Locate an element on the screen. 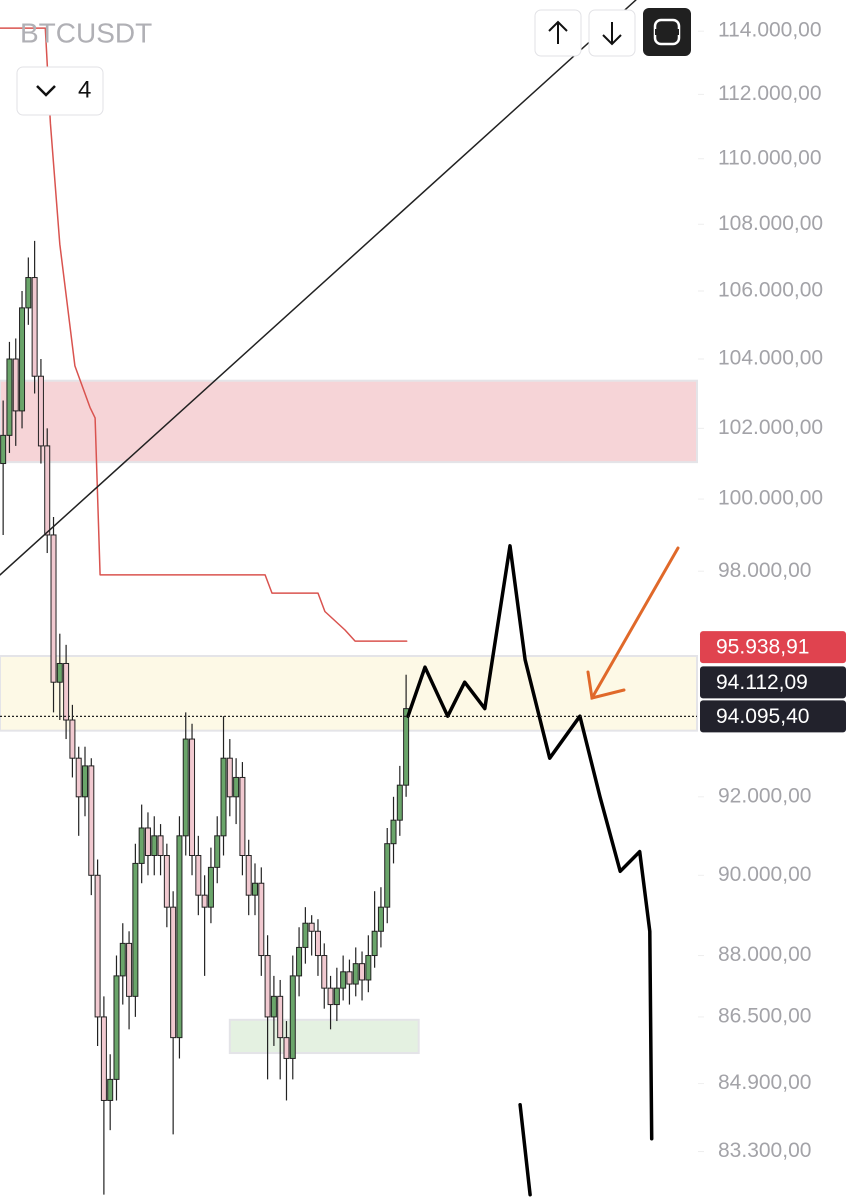 The height and width of the screenshot is (1199, 868). symbol-title: BTCUSDT is located at coordinates (86, 32).